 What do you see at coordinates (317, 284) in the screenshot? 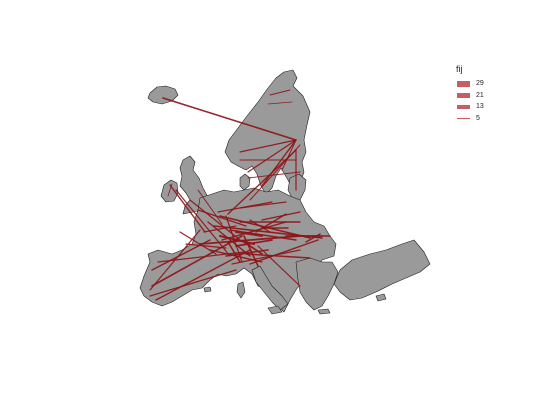
I see `country-balkans` at bounding box center [317, 284].